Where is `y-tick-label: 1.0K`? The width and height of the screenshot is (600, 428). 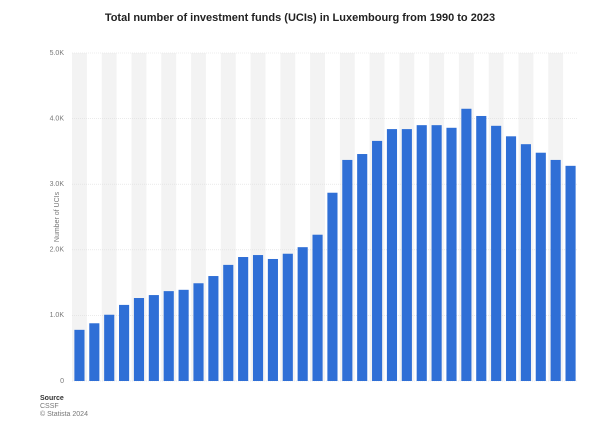 y-tick-label: 1.0K is located at coordinates (57, 315).